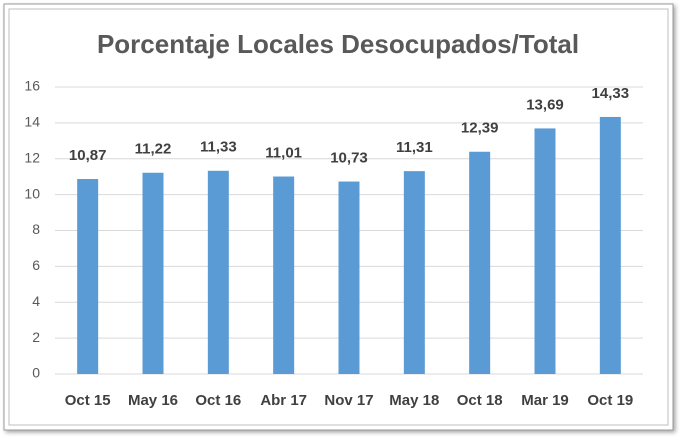 This screenshot has height=437, width=682. What do you see at coordinates (153, 149) in the screenshot?
I see `value-label: 11,22` at bounding box center [153, 149].